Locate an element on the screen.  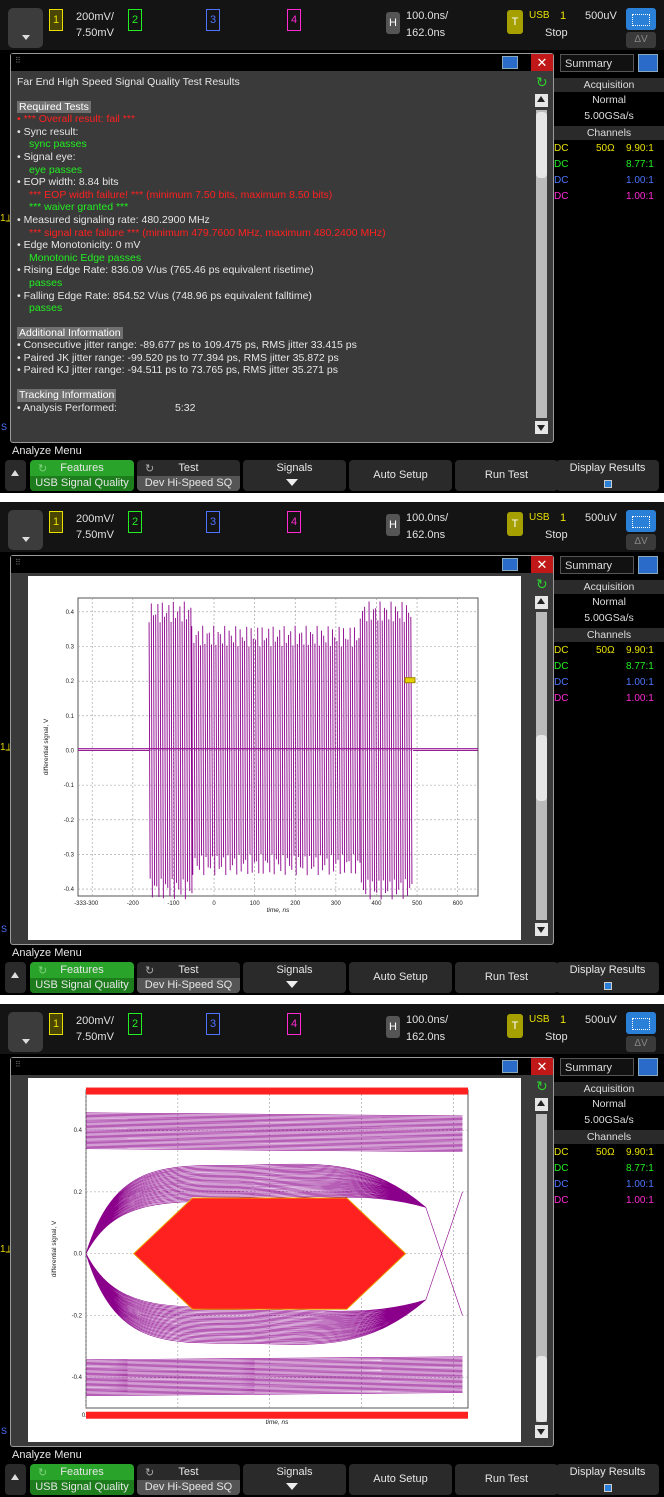
results-scrollbar: ↻ is located at coordinates (542, 257).